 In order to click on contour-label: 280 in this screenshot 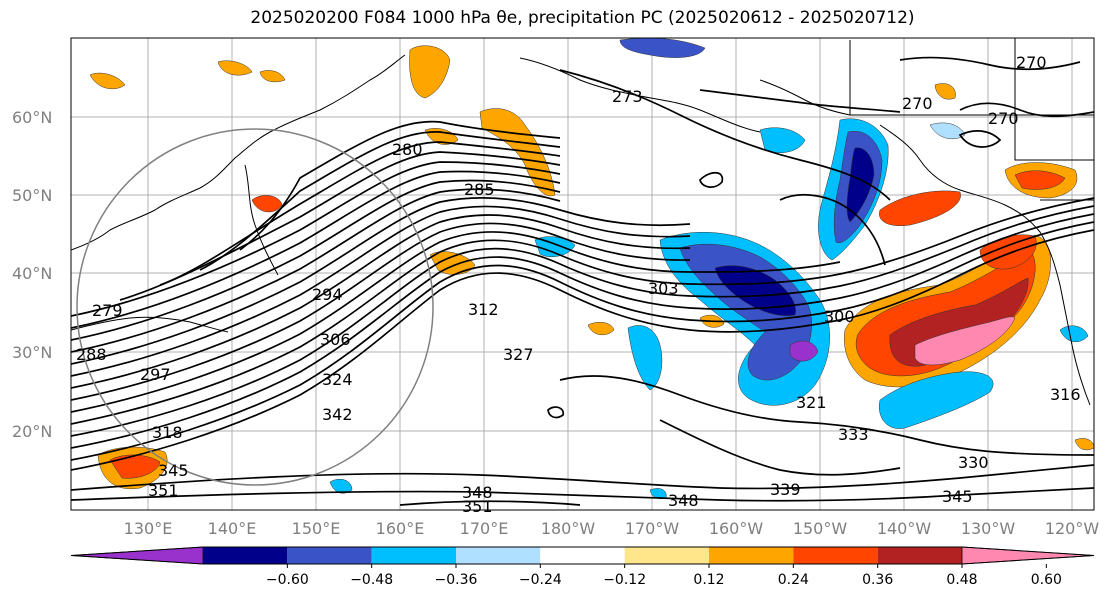, I will do `click(407, 149)`.